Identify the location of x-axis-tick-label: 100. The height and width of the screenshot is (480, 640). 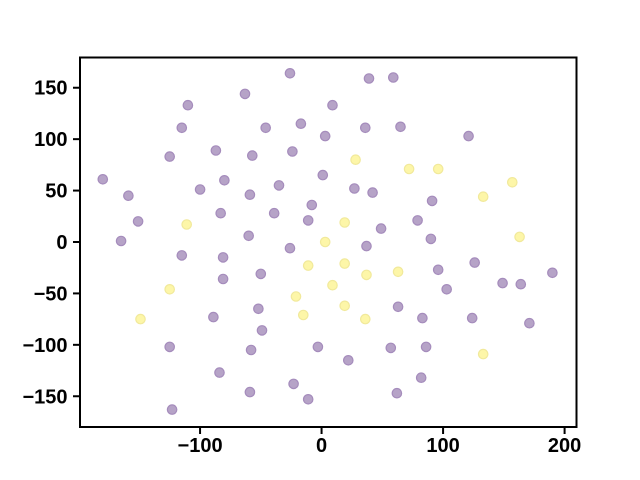
(442, 446).